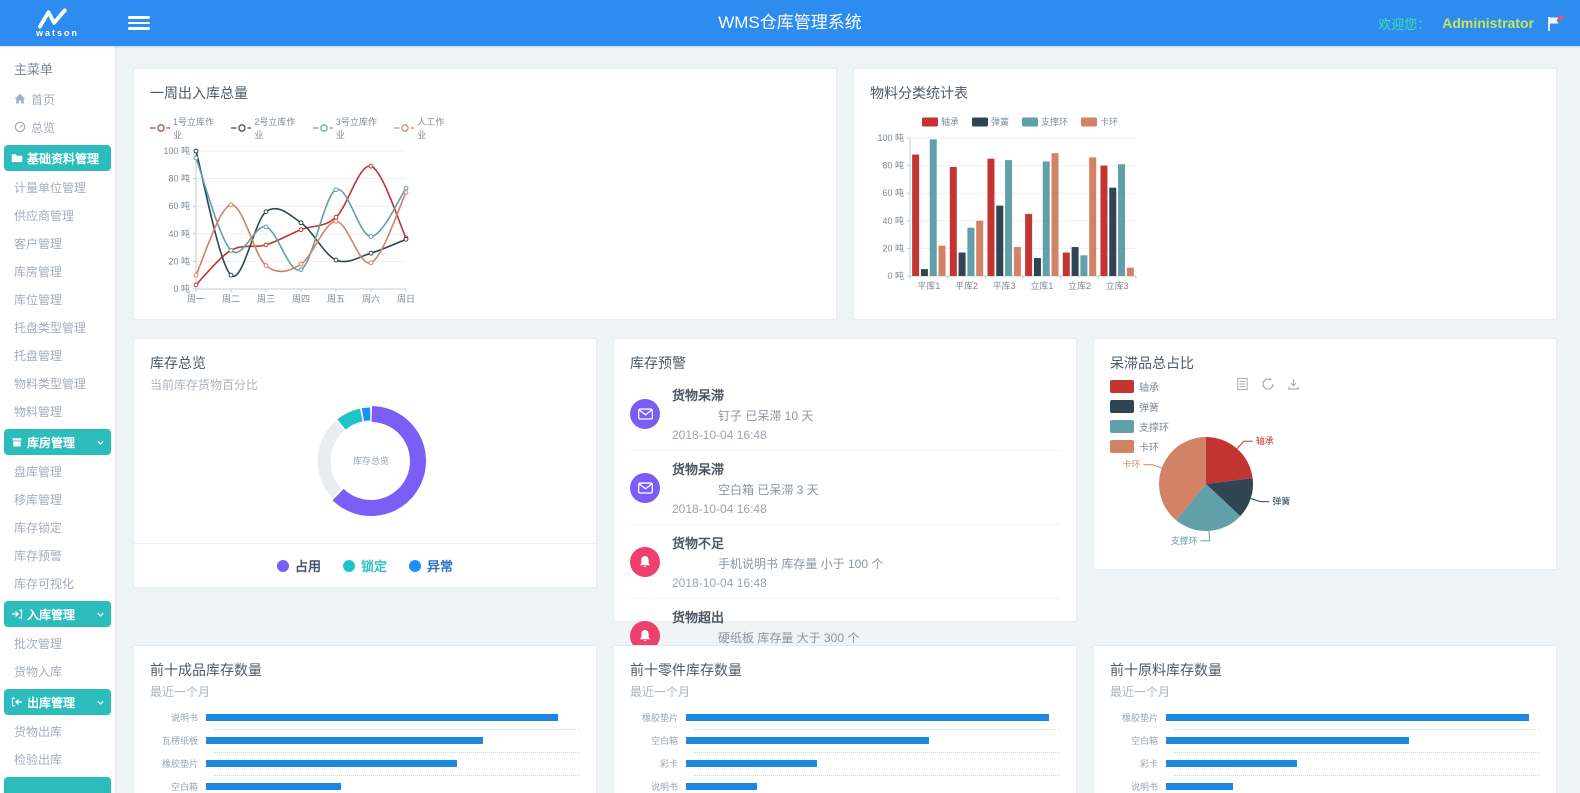  Describe the element at coordinates (346, 128) in the screenshot. I see `legend-item-3号立库作业: 3号立库作业` at that location.